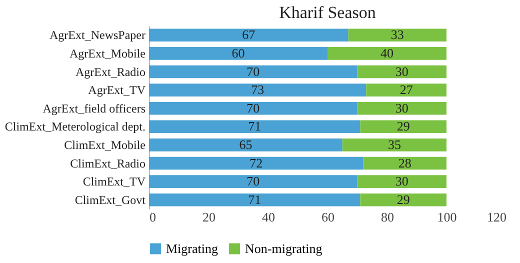 The width and height of the screenshot is (520, 263). I want to click on data-label: 27, so click(407, 90).